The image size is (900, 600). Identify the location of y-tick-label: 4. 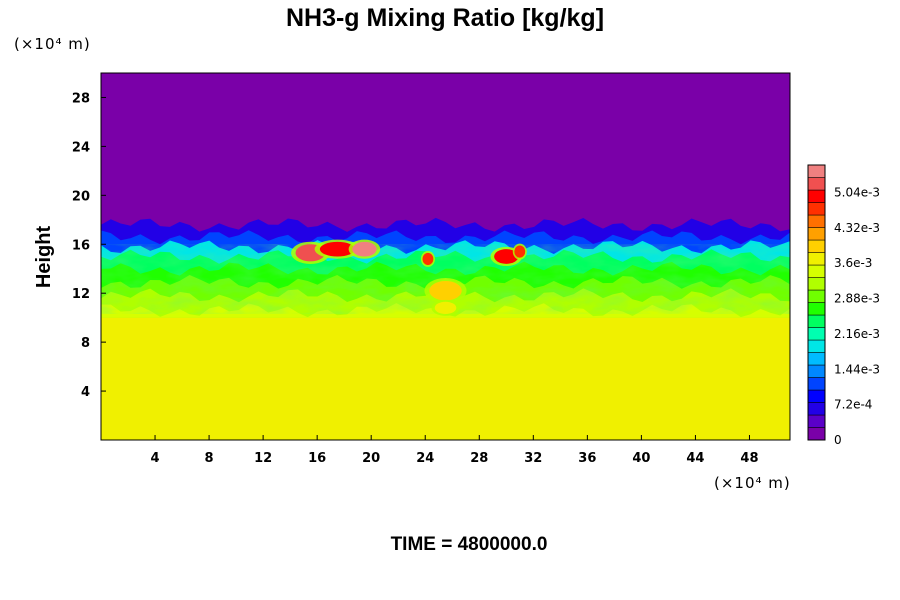
(85, 392).